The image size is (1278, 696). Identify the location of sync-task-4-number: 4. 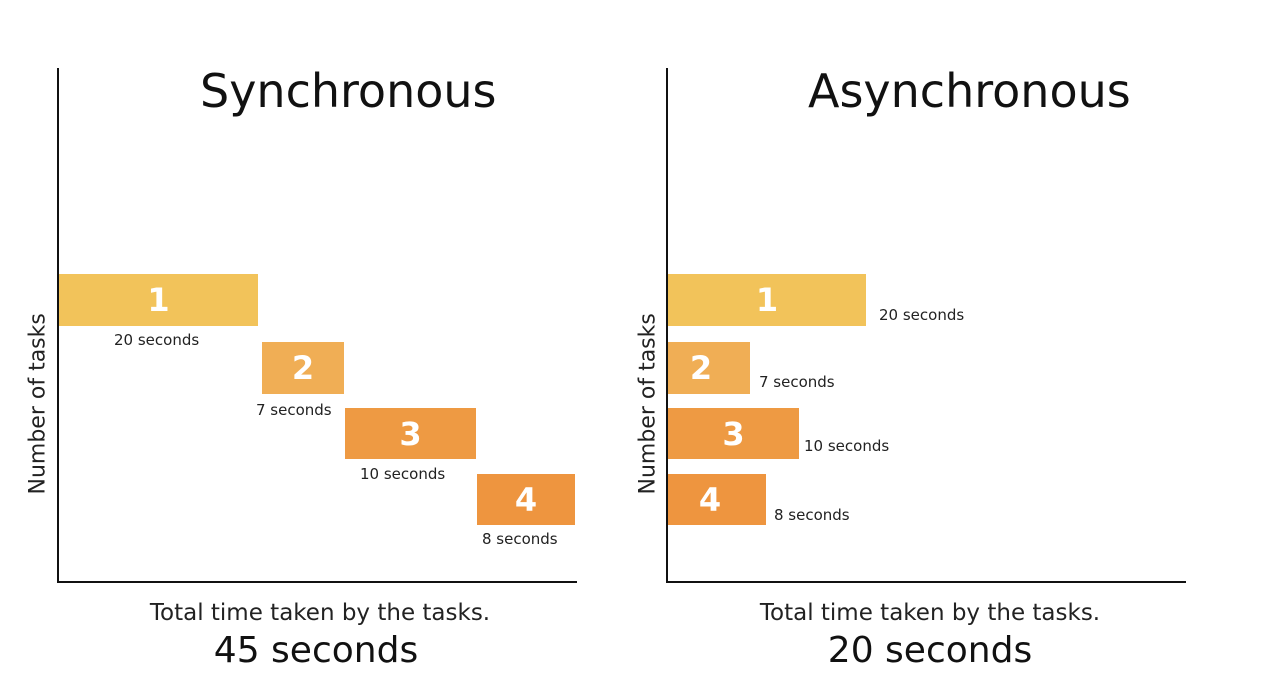
(526, 499).